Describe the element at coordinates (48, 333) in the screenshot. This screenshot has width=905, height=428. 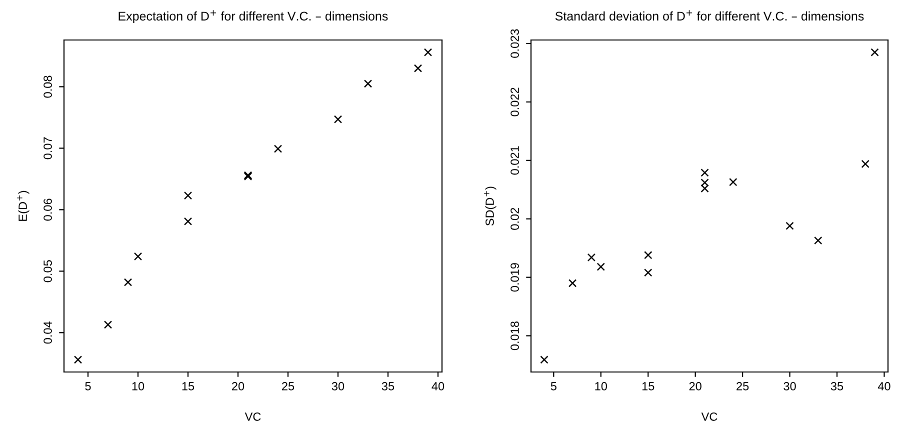
I see `y-tick-label: 0.04` at that location.